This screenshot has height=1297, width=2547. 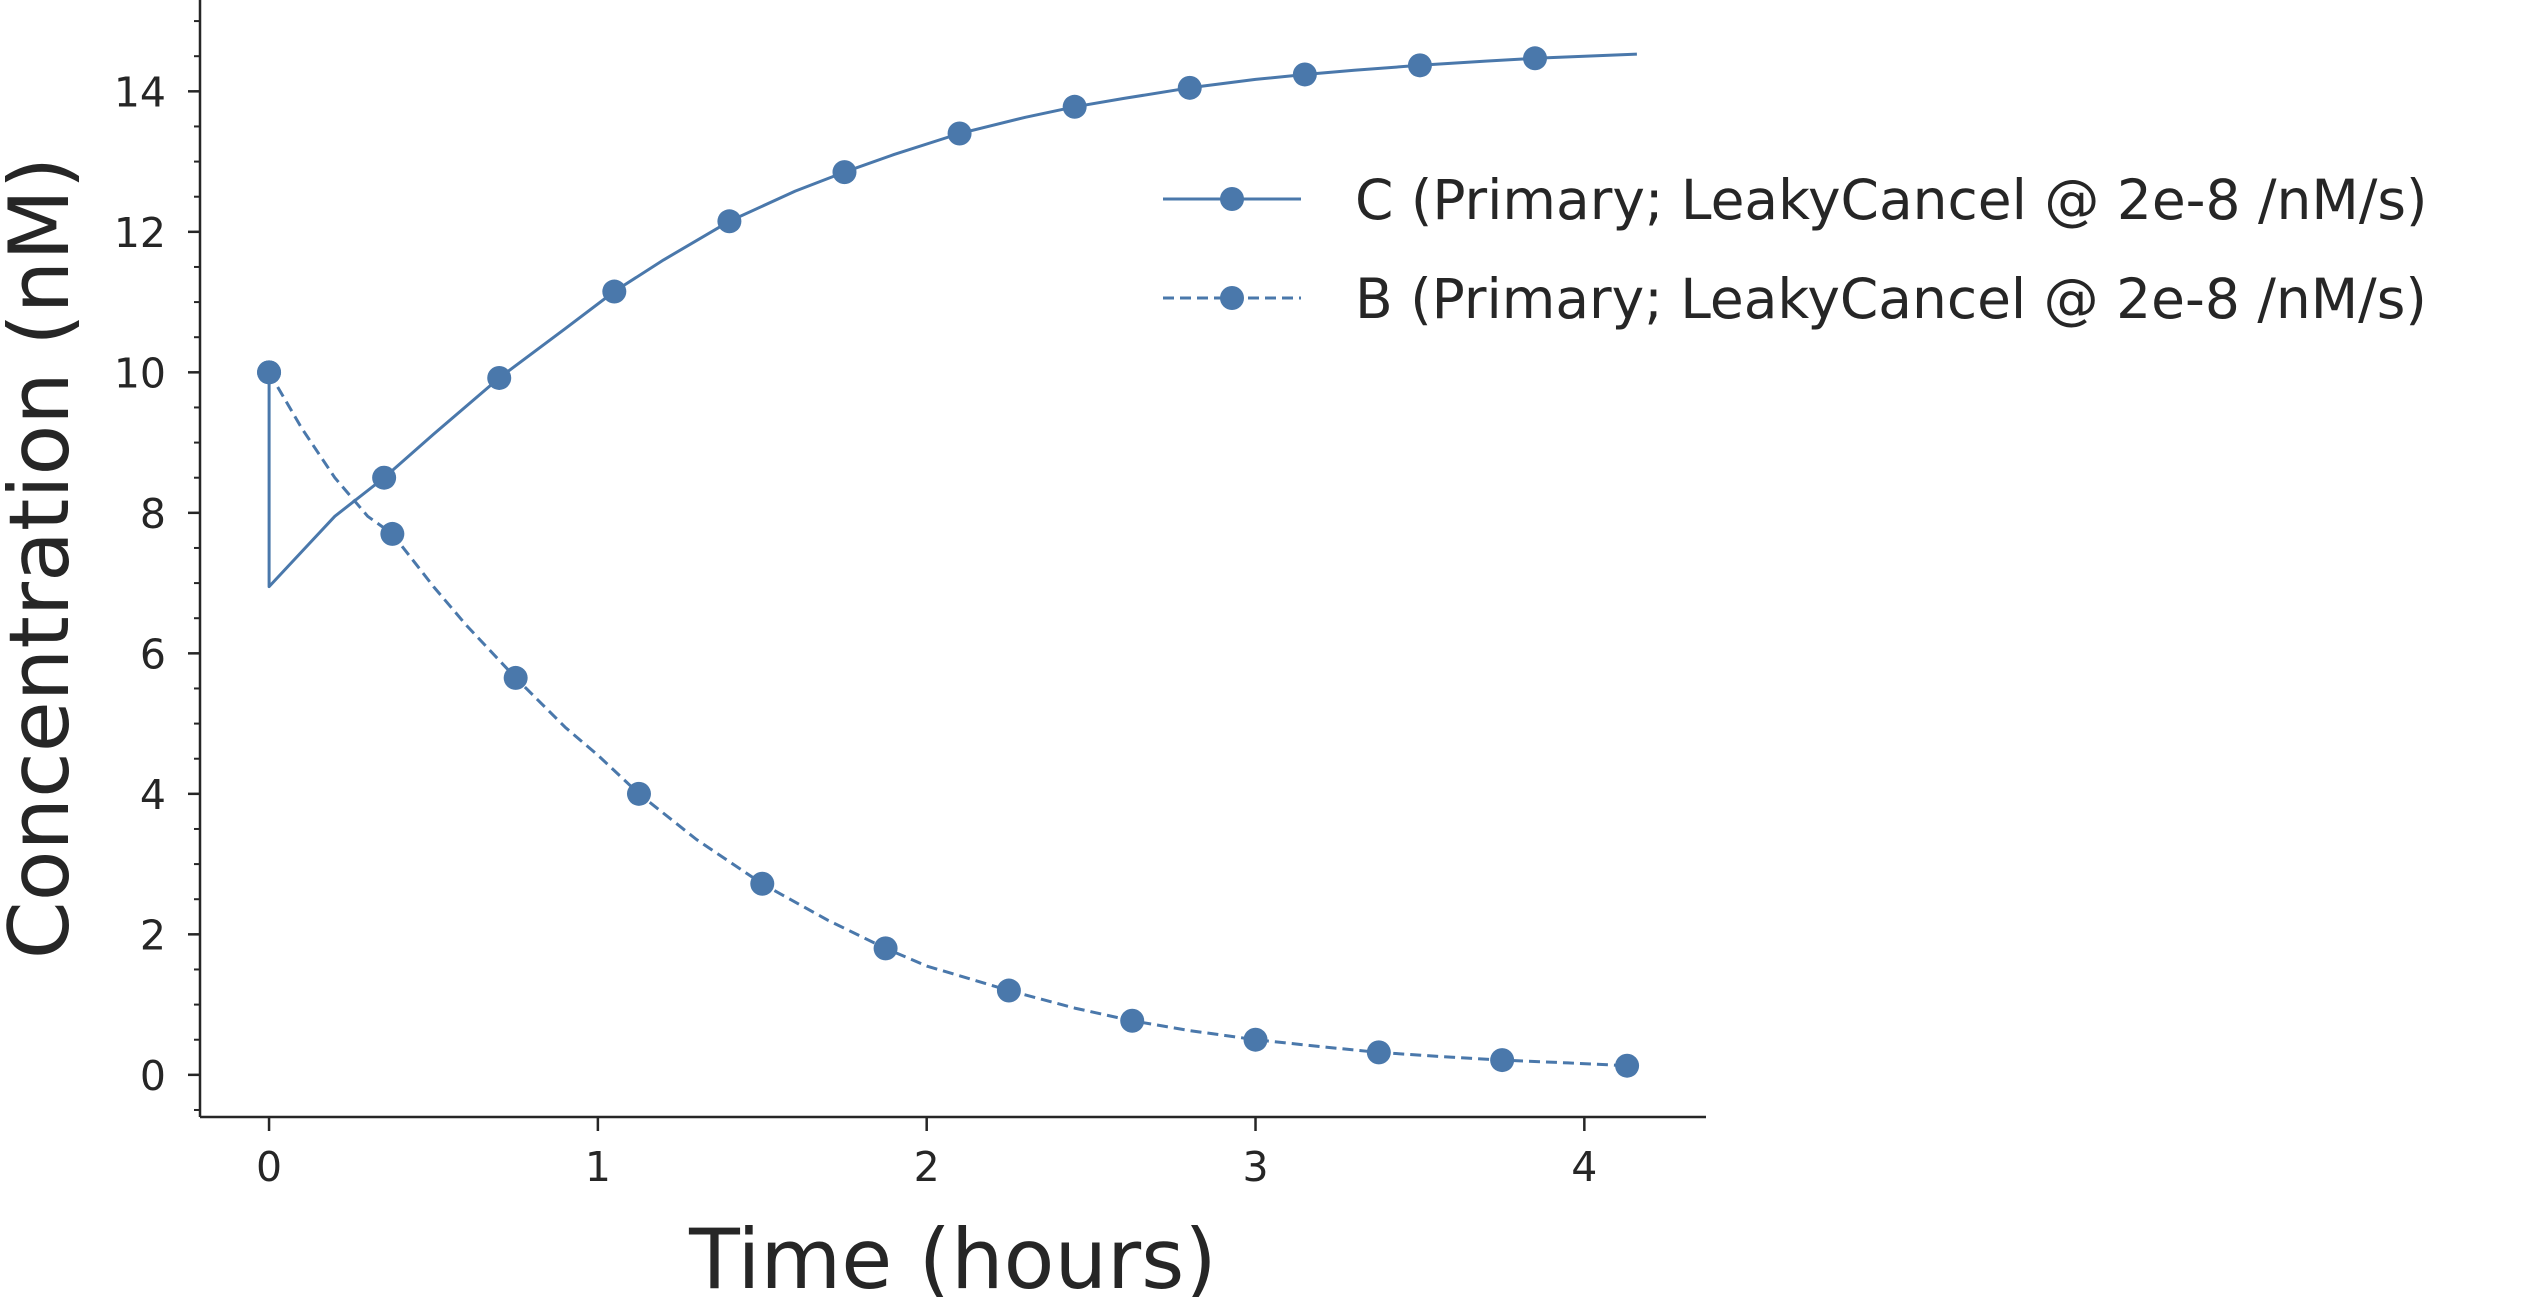 What do you see at coordinates (140, 92) in the screenshot?
I see `y-tick-label: 14` at bounding box center [140, 92].